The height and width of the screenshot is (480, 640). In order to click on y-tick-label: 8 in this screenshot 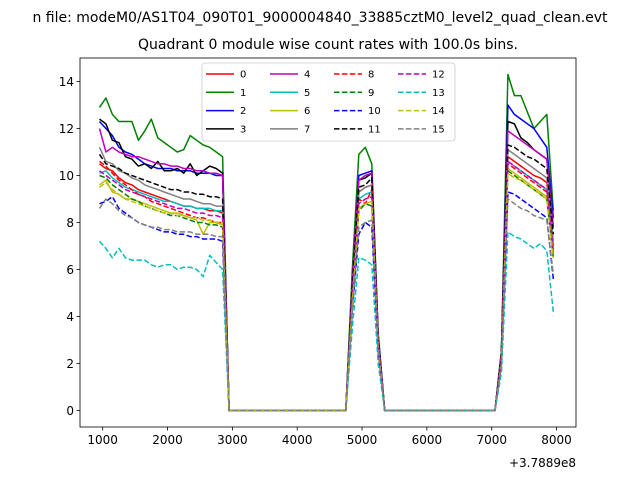, I will do `click(70, 223)`.